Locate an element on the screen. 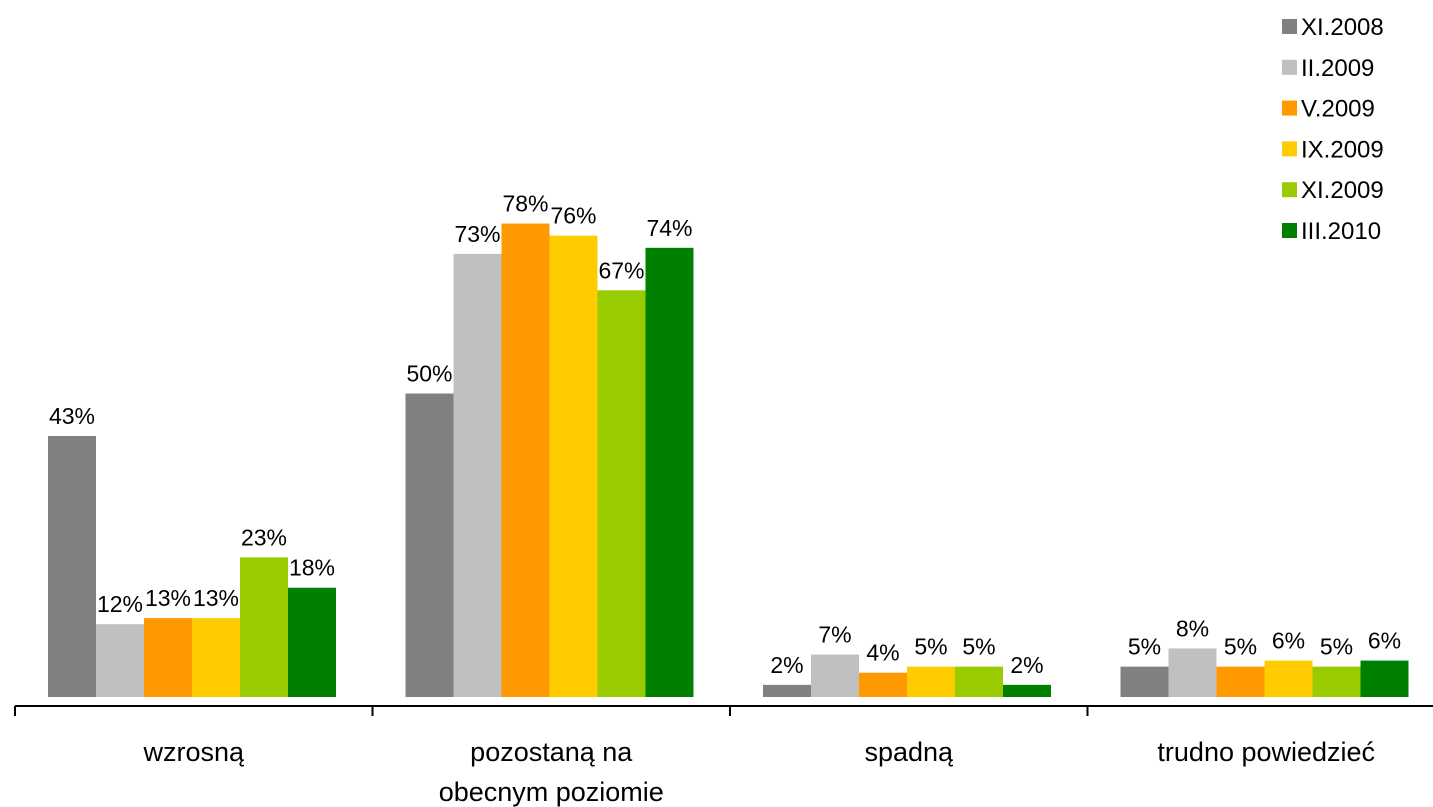 The width and height of the screenshot is (1433, 807). value-label: 76% is located at coordinates (573, 216).